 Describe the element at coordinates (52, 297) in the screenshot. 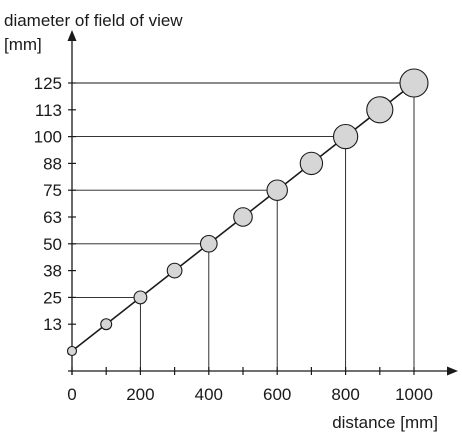

I see `y-tick-label: 25` at that location.